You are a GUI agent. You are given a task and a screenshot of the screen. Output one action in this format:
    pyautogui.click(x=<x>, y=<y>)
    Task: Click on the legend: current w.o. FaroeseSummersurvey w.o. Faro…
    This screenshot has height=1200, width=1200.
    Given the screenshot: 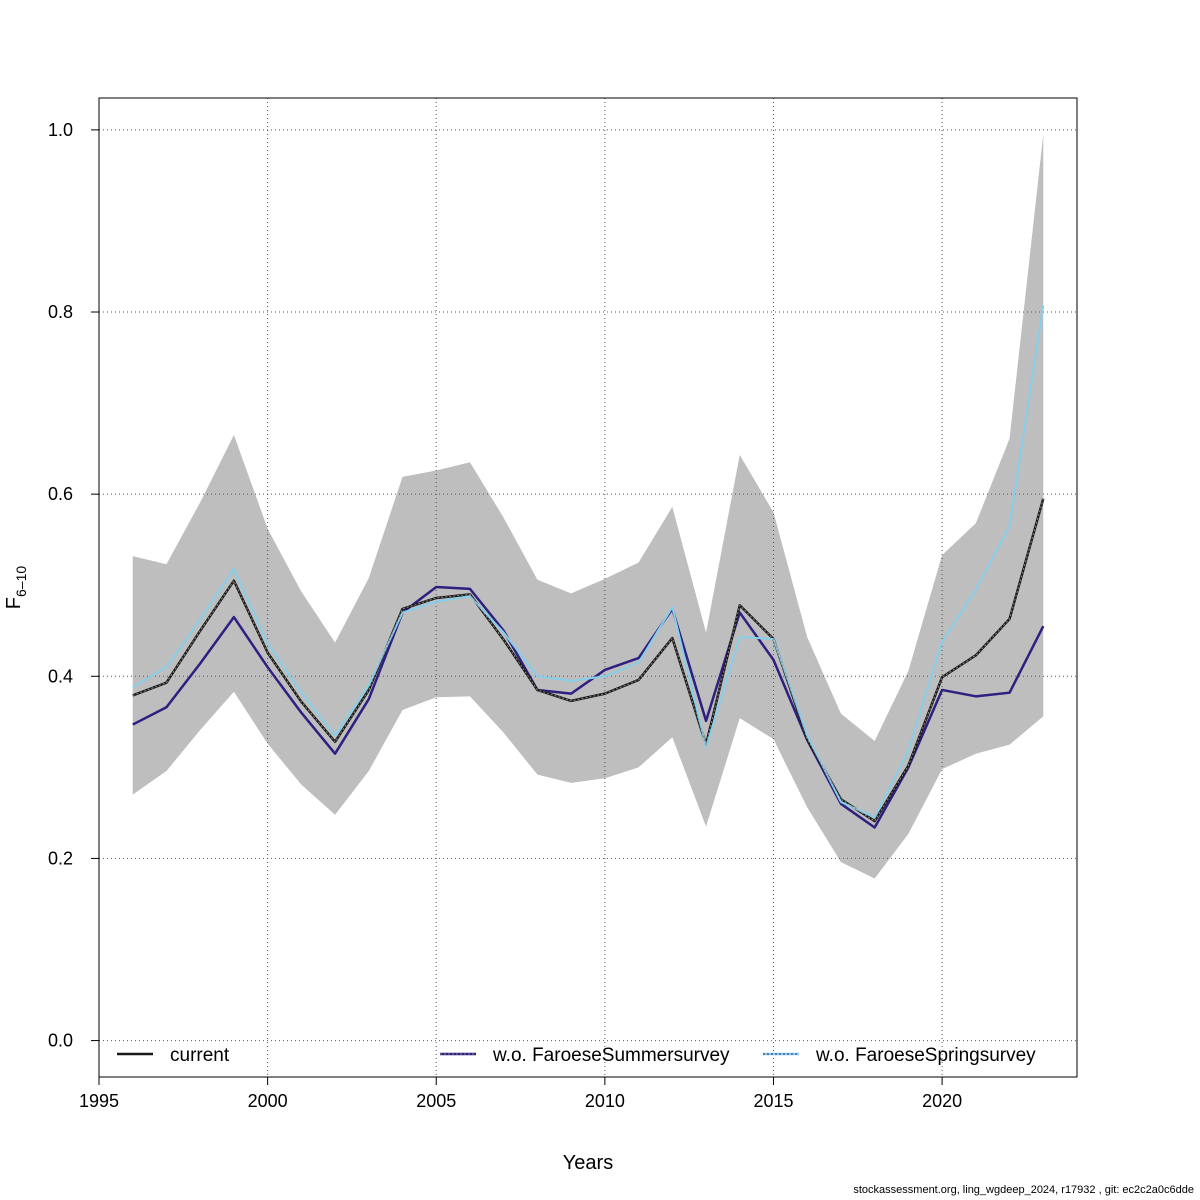 What is the action you would take?
    pyautogui.click(x=576, y=1055)
    